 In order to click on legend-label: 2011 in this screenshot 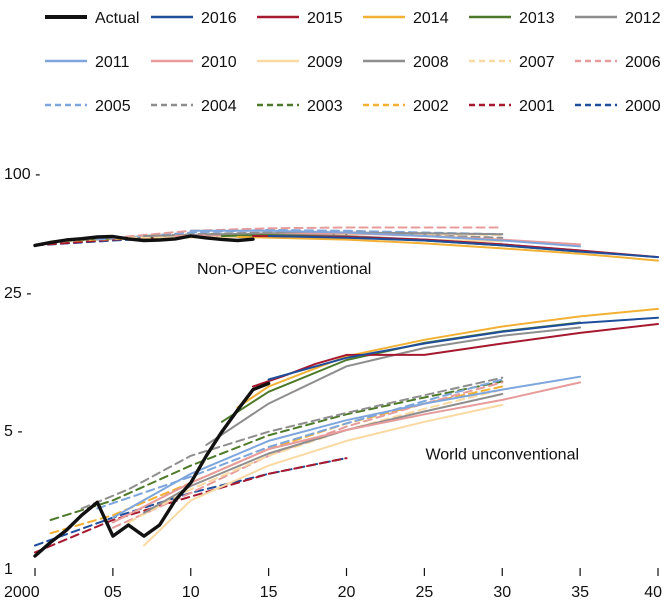, I will do `click(112, 62)`.